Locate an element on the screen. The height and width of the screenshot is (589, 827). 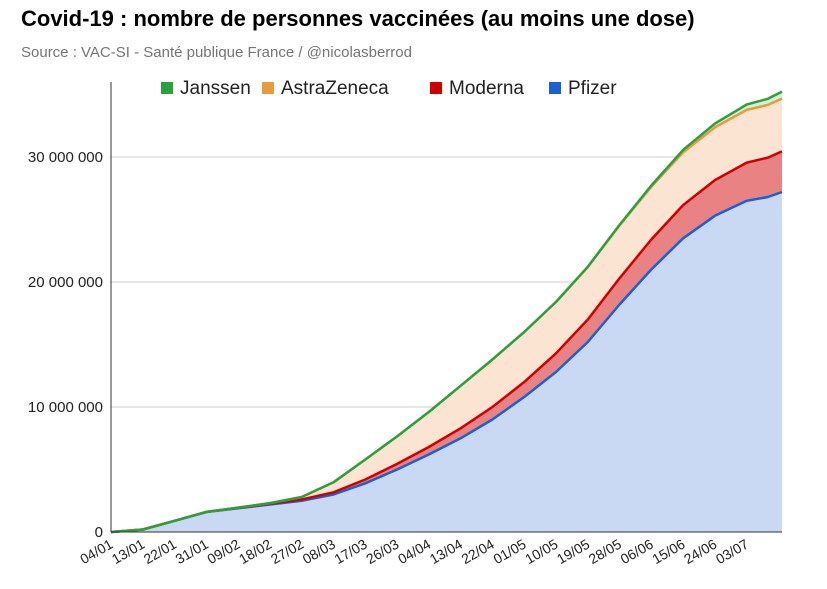
x-tick-label: 17/03 is located at coordinates (350, 551).